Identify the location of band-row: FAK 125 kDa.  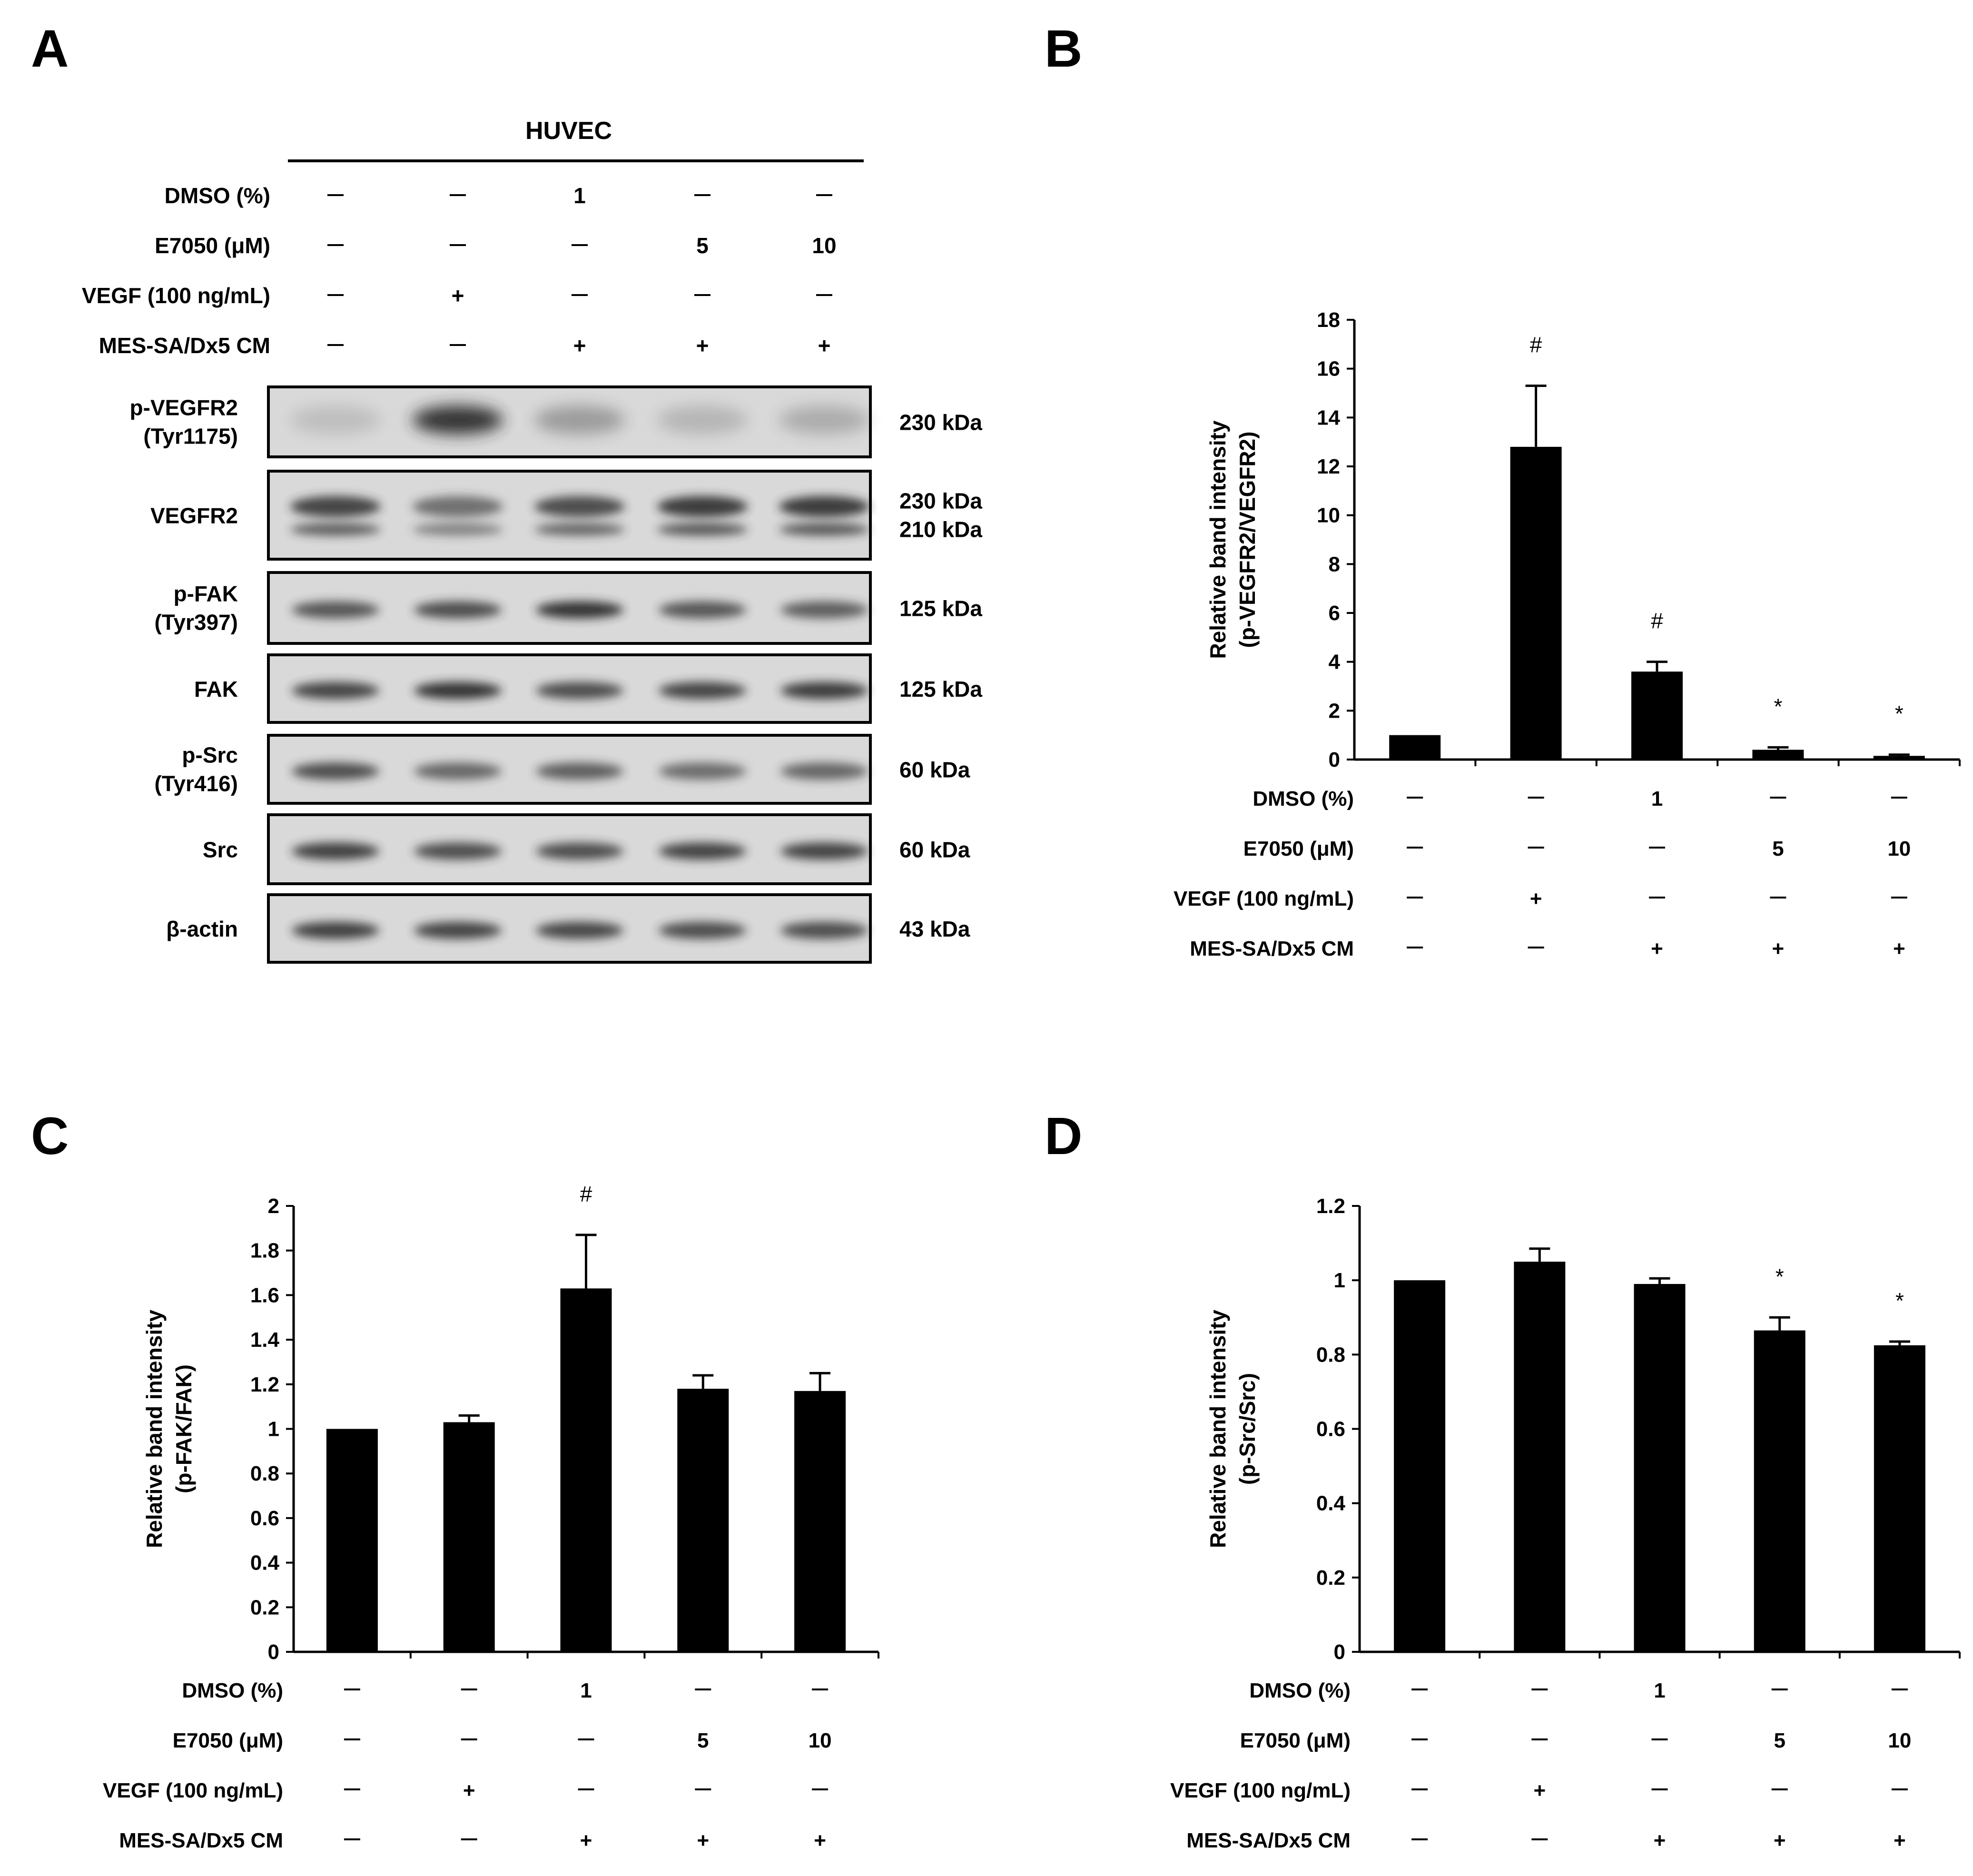
(588, 688).